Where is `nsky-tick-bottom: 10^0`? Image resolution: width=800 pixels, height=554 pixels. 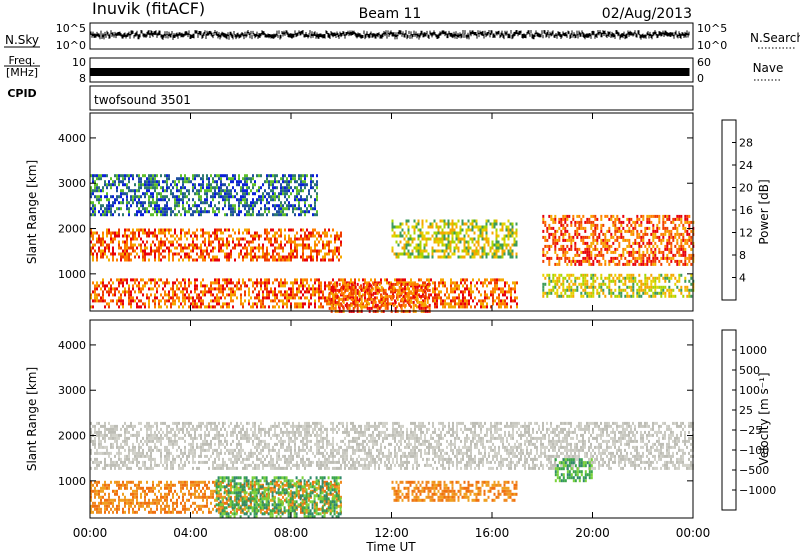 nsky-tick-bottom: 10^0 is located at coordinates (71, 45).